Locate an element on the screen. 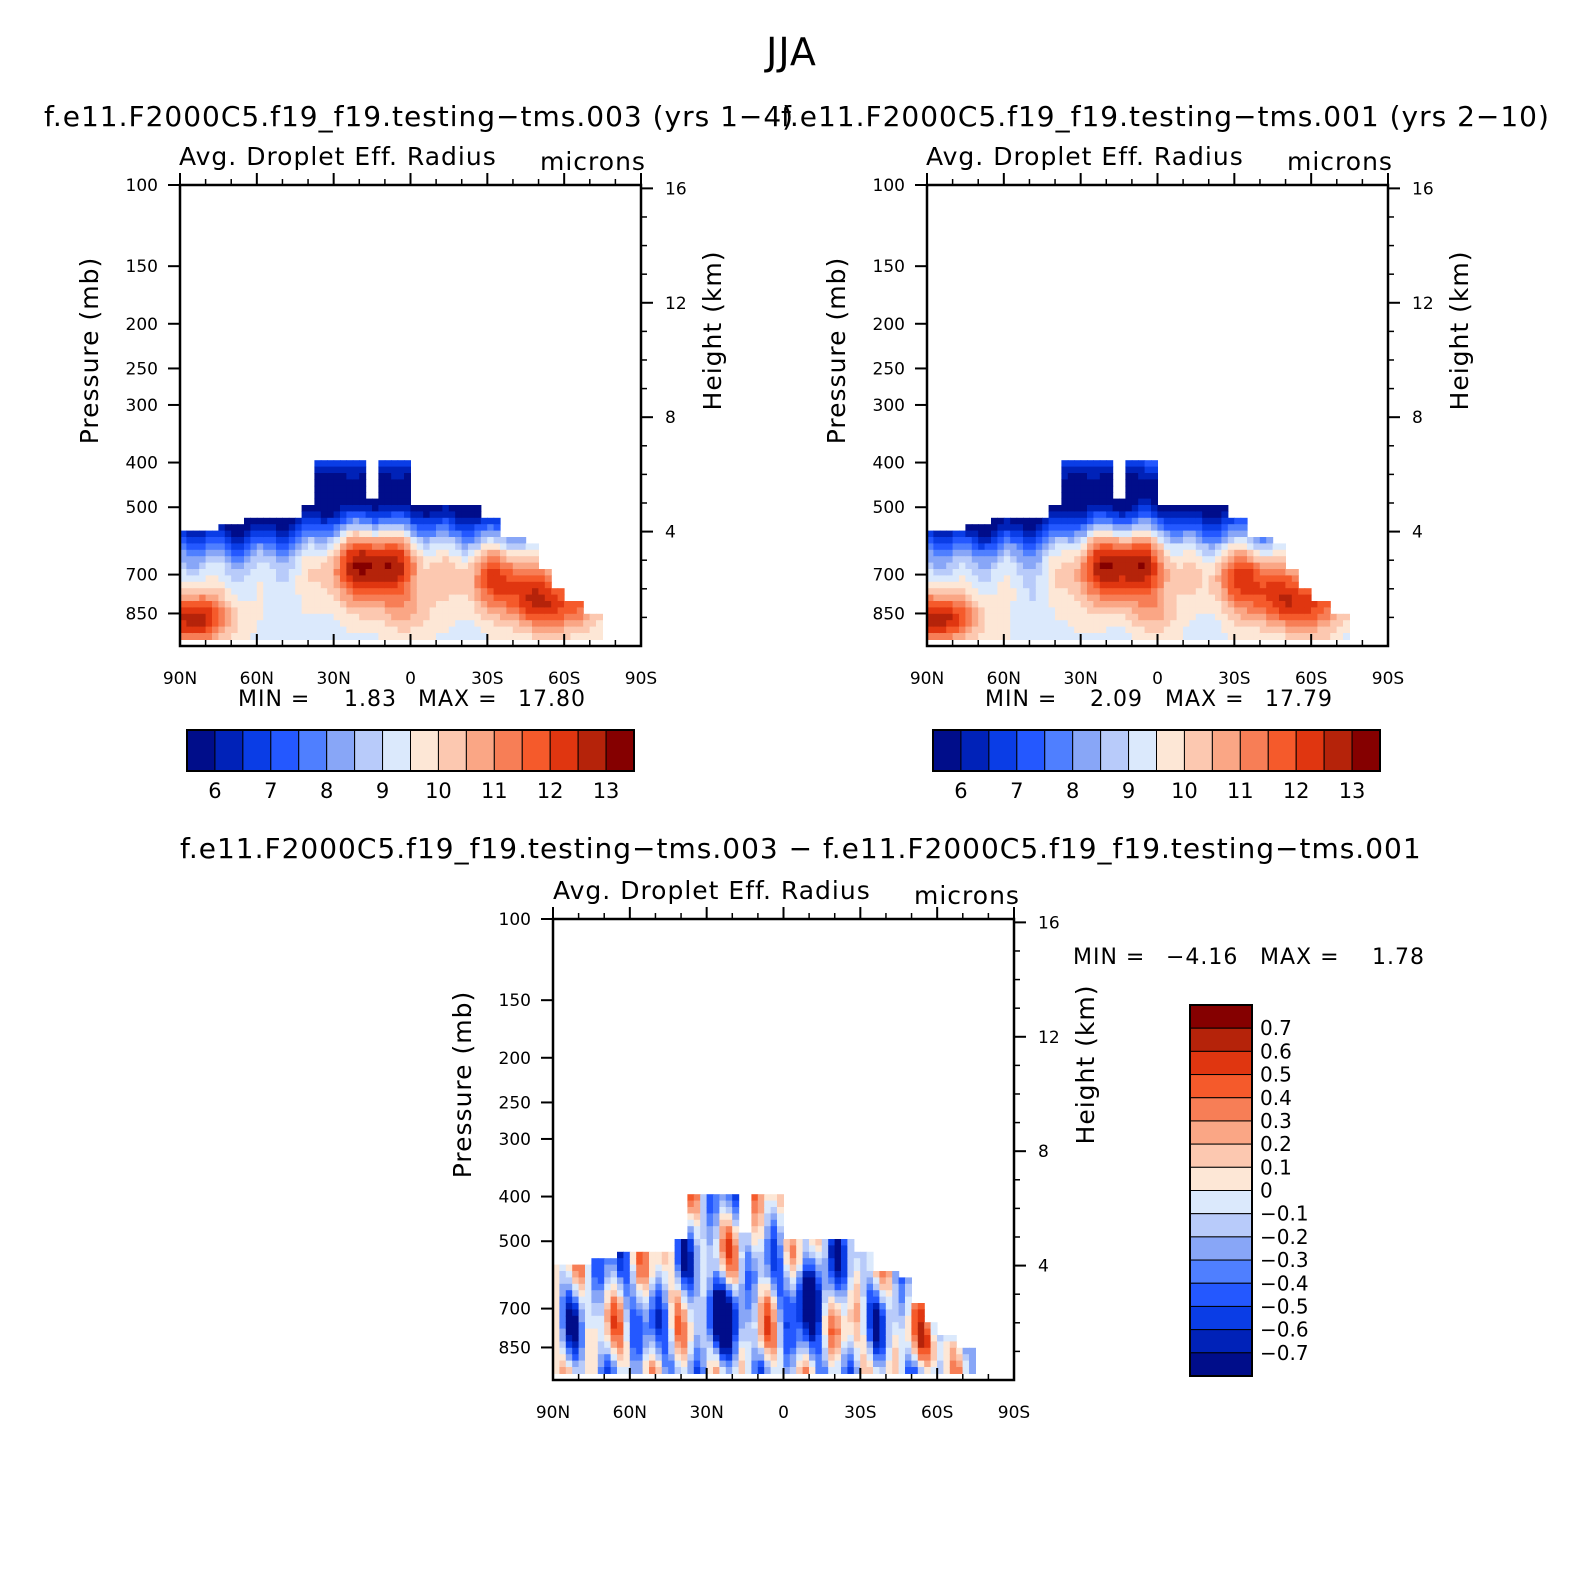  colorbar-label: 12 is located at coordinates (550, 791).